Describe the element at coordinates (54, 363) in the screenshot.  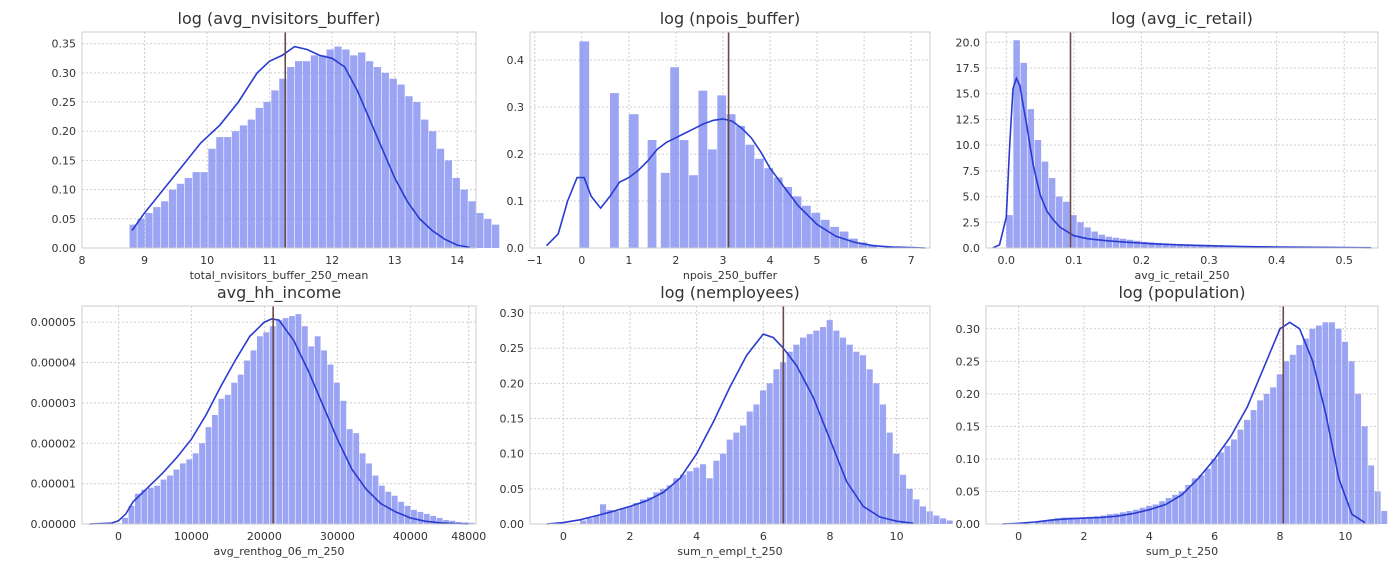
I see `y-tick-label: 0.00004` at that location.